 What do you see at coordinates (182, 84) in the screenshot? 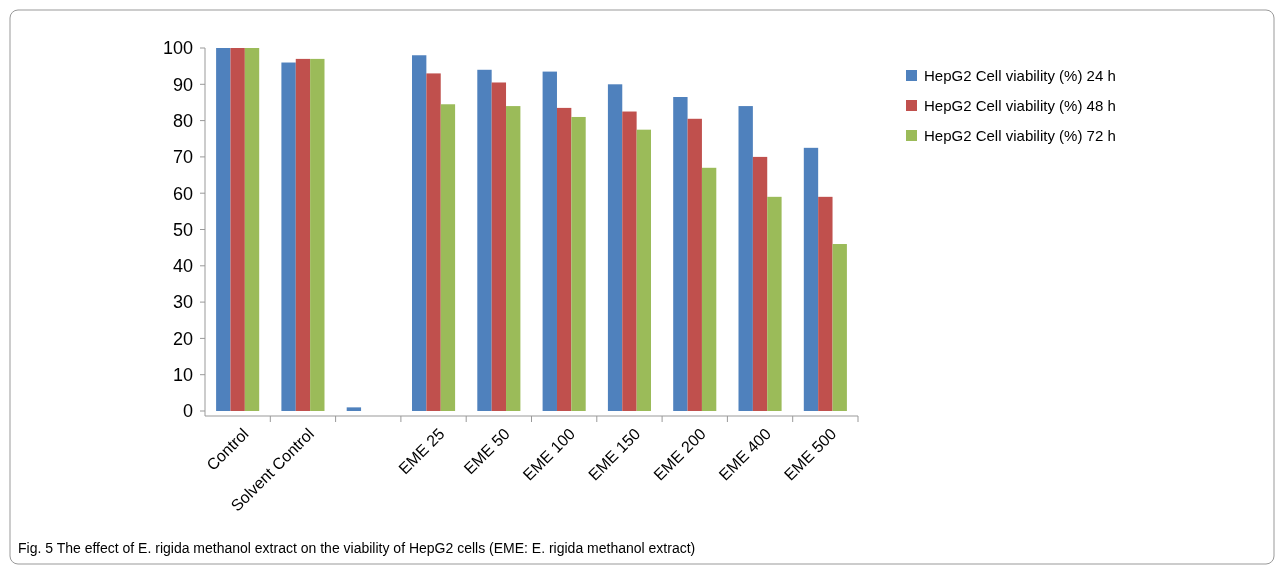
I see `y-tick-label: 90` at bounding box center [182, 84].